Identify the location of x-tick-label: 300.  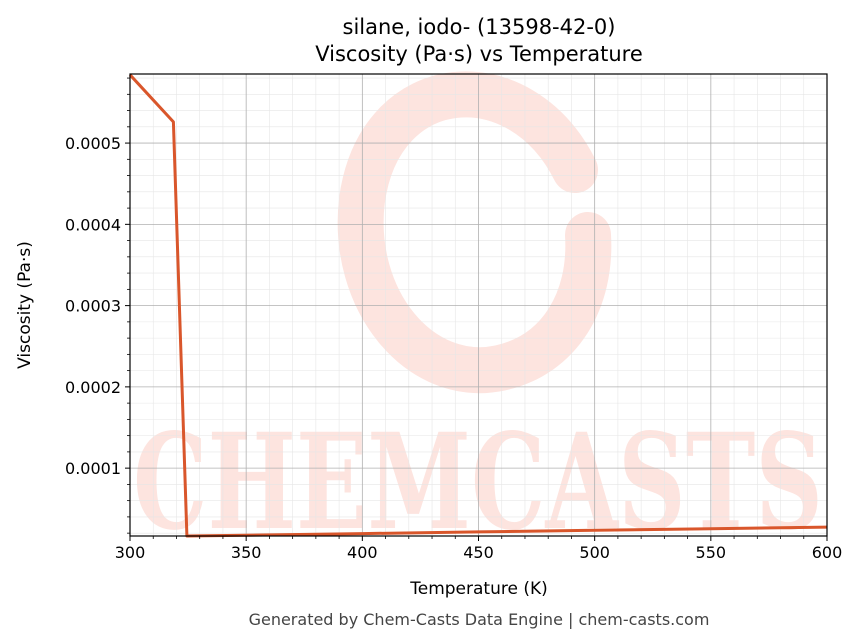
(130, 552).